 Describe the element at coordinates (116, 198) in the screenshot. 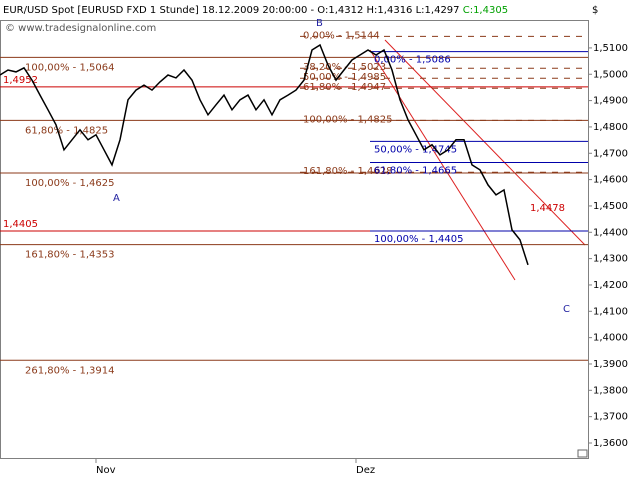

I see `annotation: A` at that location.